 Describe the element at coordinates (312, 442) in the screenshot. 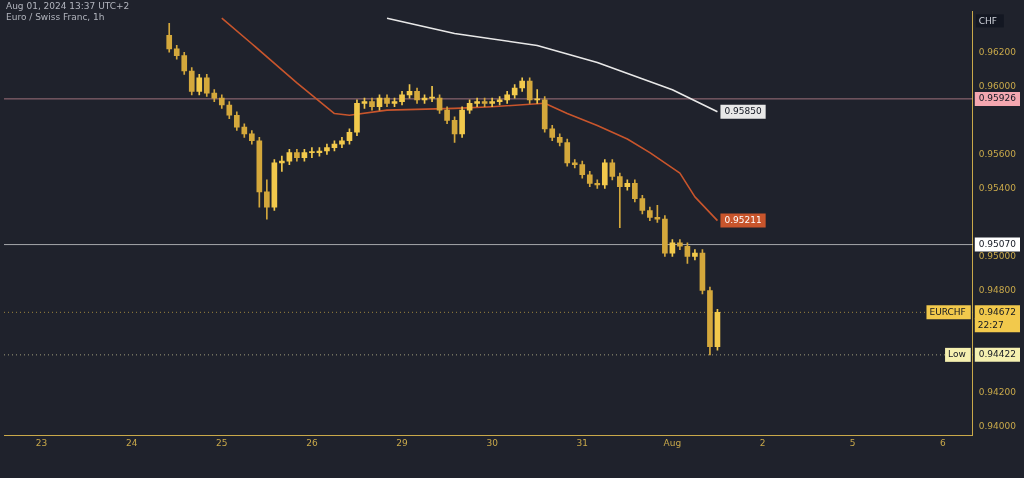

I see `x-tick-label: 26` at that location.